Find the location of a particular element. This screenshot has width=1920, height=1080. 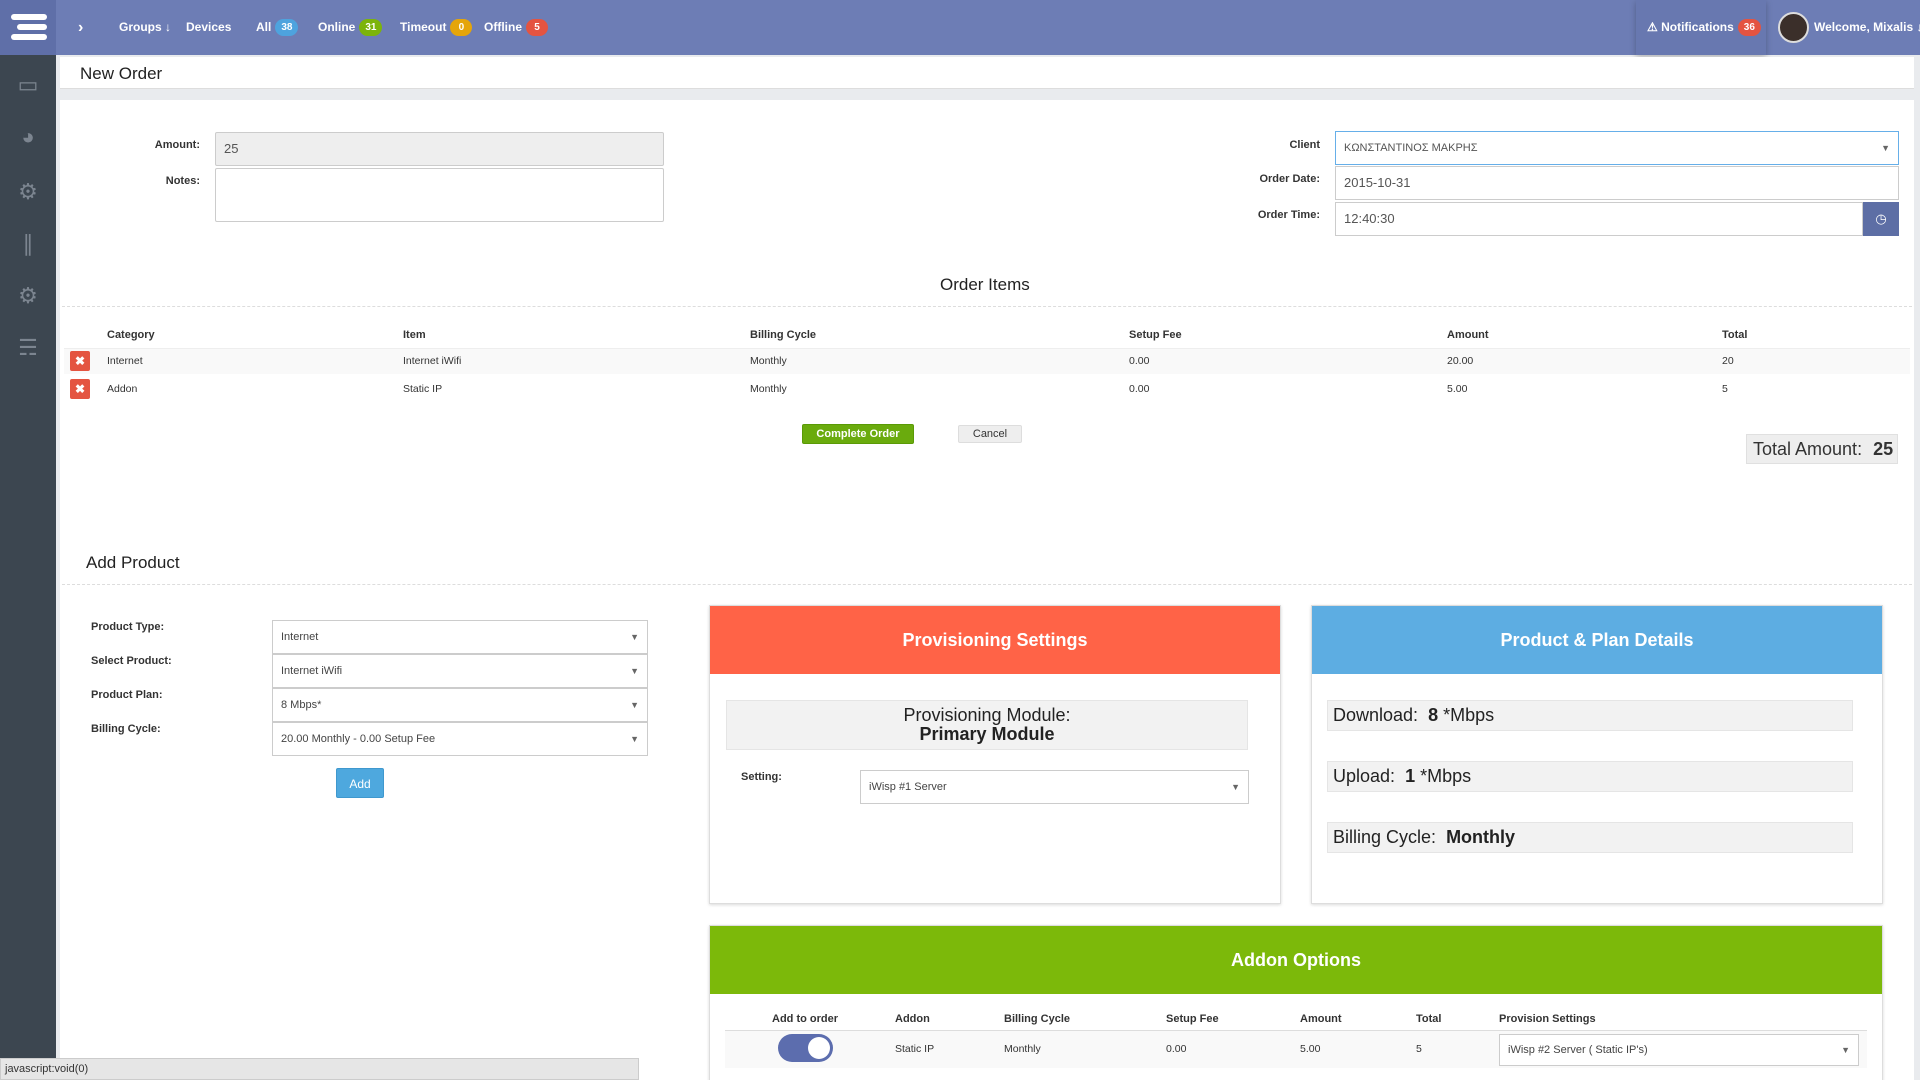

addon-col-billing: Billing Cycle is located at coordinates (1037, 1019).